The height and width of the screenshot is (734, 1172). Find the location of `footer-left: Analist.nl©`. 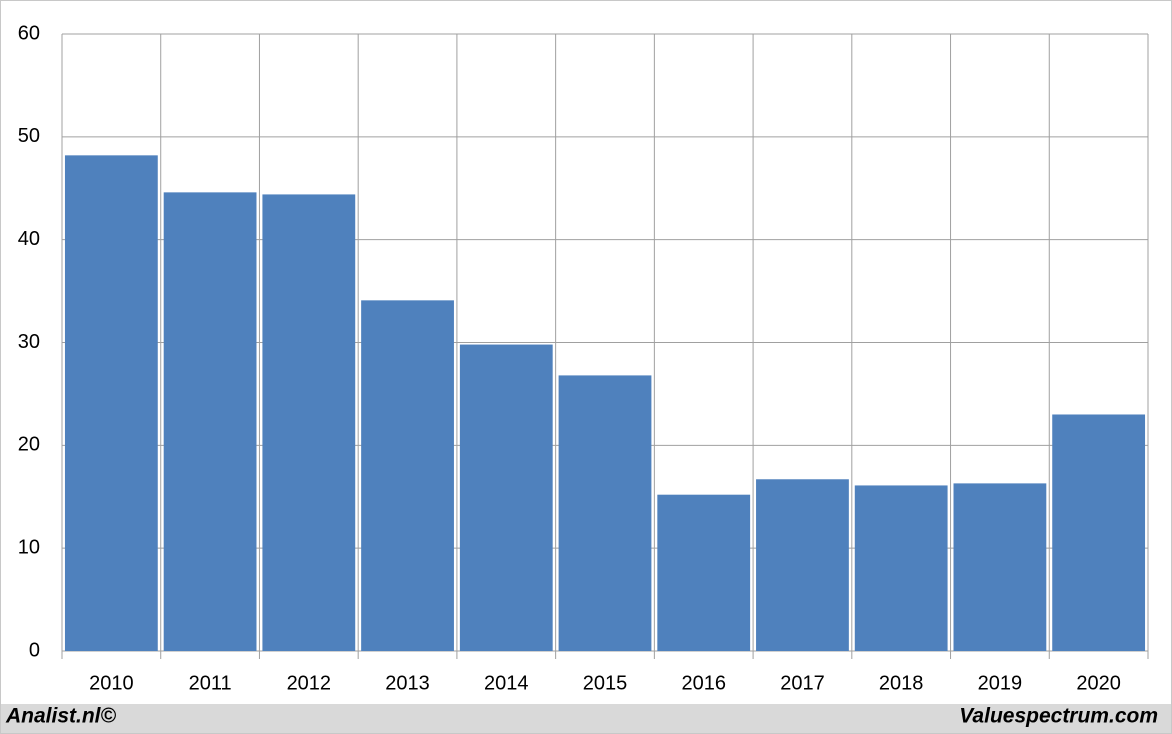

footer-left: Analist.nl© is located at coordinates (61, 716).